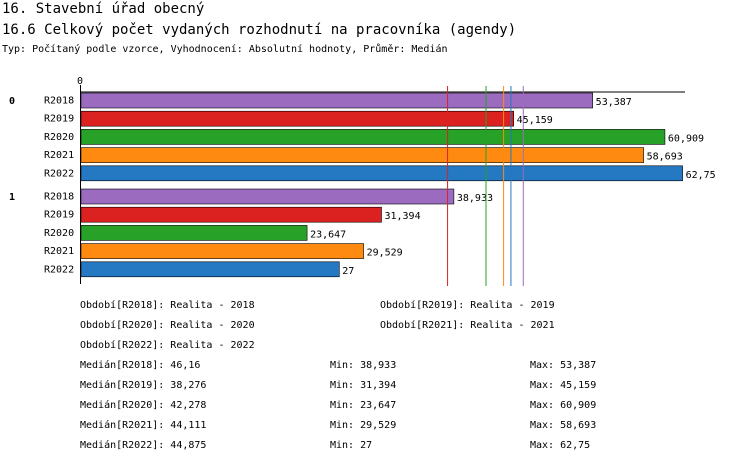 Image resolution: width=750 pixels, height=464 pixels. I want to click on legend-period-r2022: Období[R2022]: Realita - 2022, so click(167, 345).